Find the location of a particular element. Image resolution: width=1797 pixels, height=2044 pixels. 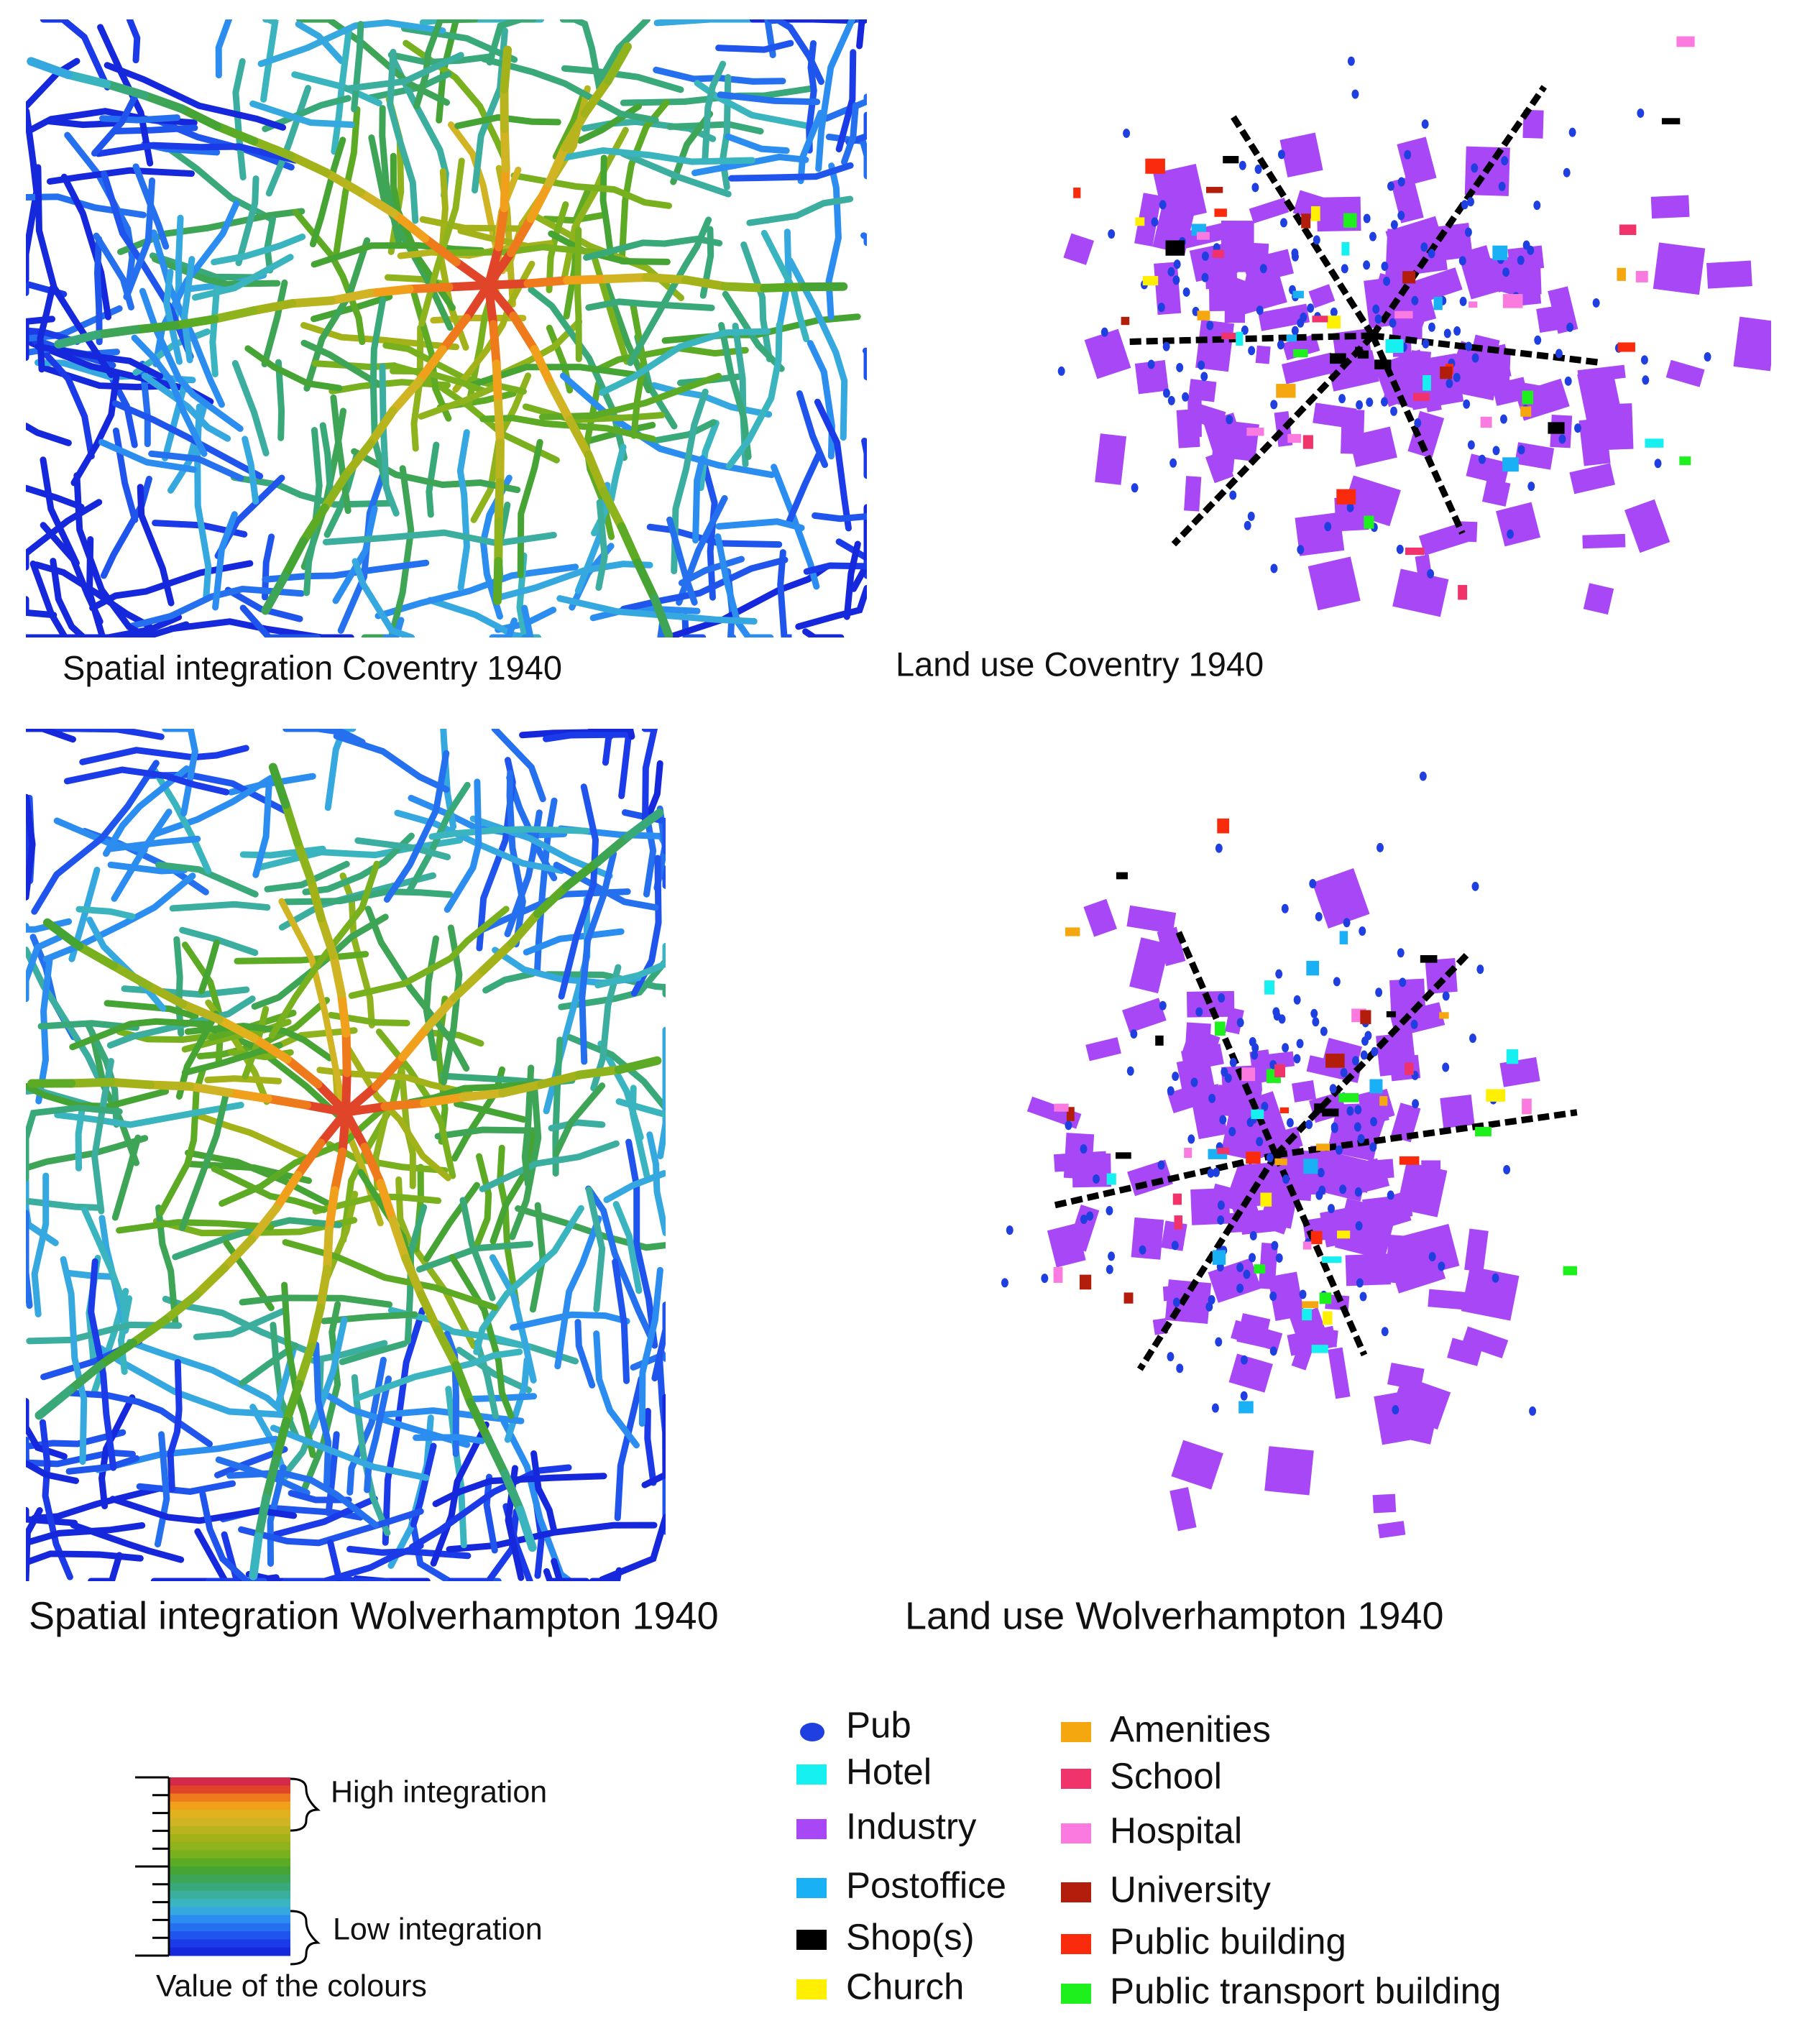

panel-caption: Land use Wolverhampton 1940 is located at coordinates (1174, 1615).